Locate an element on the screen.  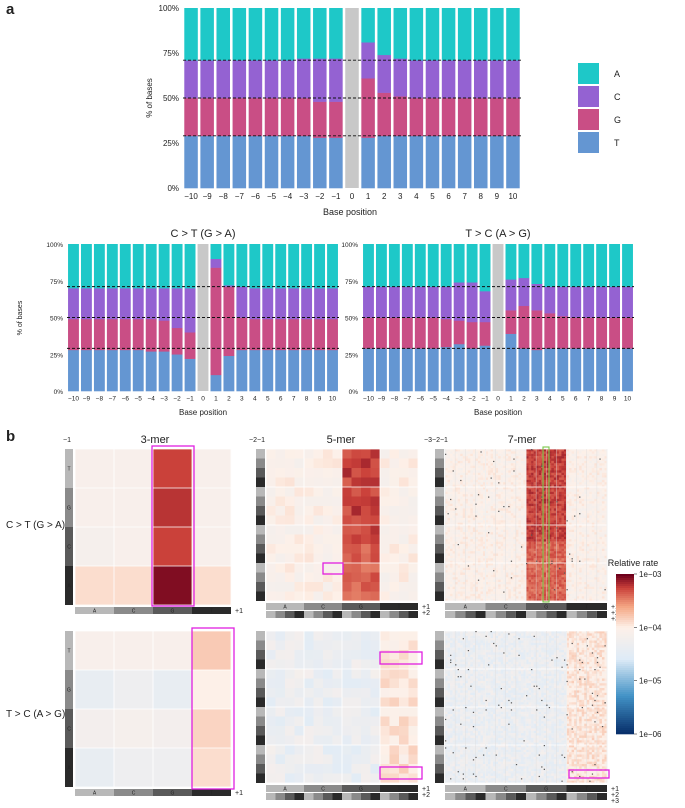
tc-bar-G is located at coordinates (433, 333).